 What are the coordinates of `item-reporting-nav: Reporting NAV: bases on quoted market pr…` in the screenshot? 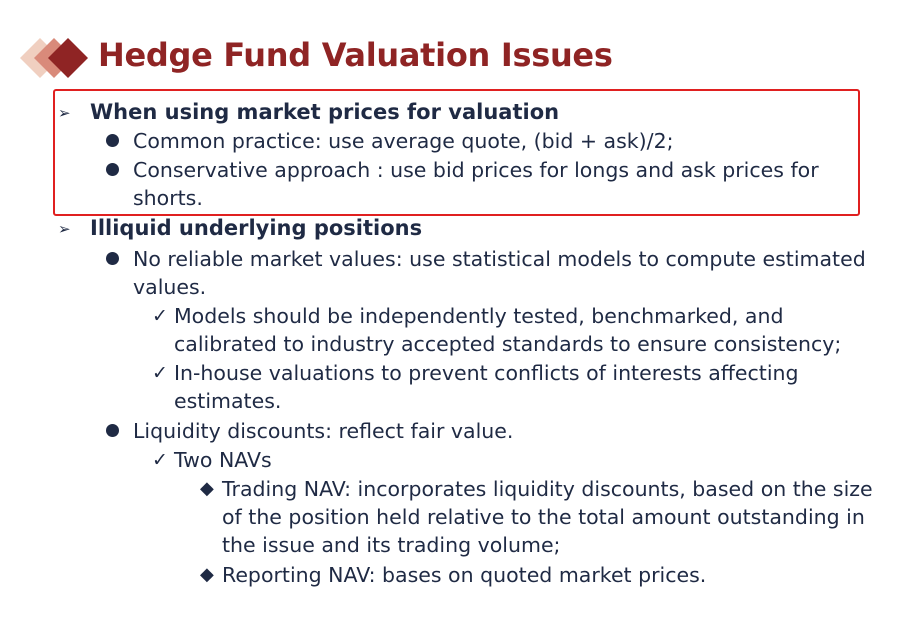 It's located at (464, 575).